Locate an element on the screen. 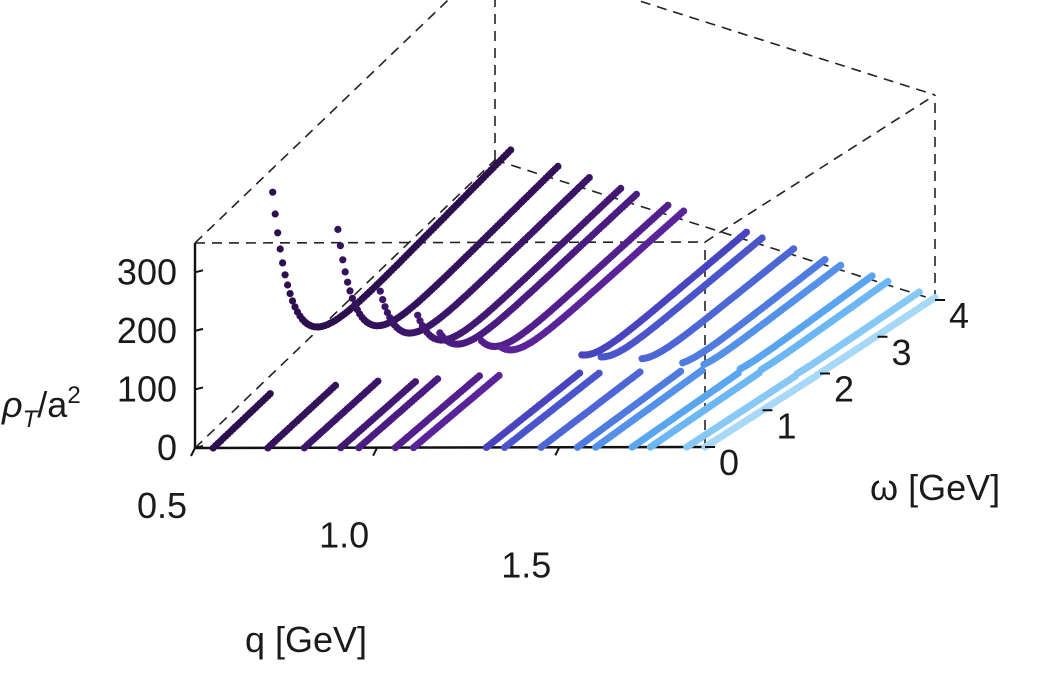  z-tick-label: 100 is located at coordinates (147, 388).